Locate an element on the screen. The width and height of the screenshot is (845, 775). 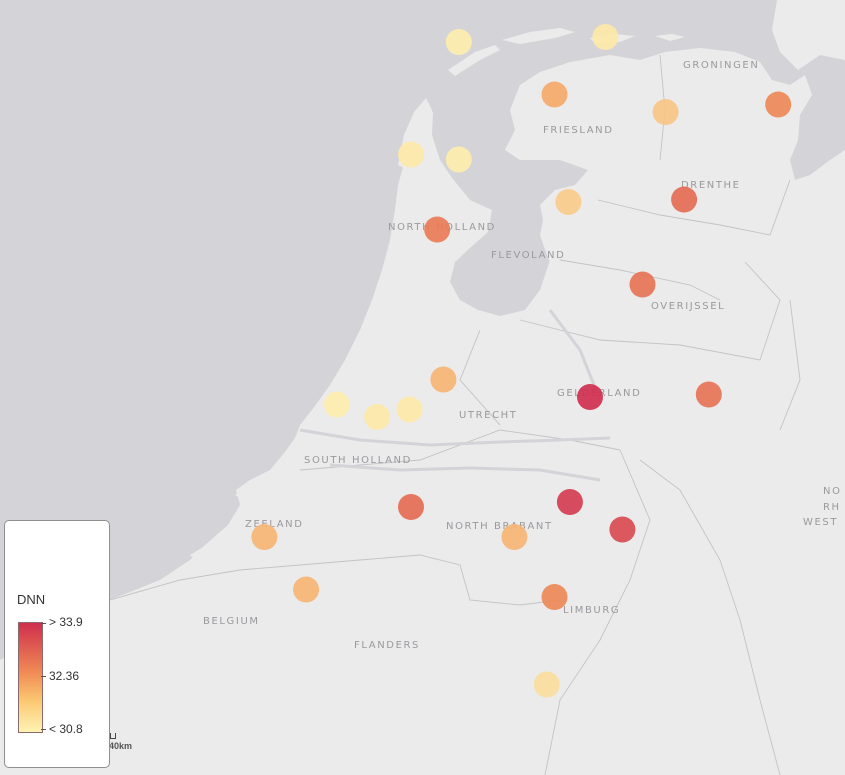
river-lines is located at coordinates (455, 395).